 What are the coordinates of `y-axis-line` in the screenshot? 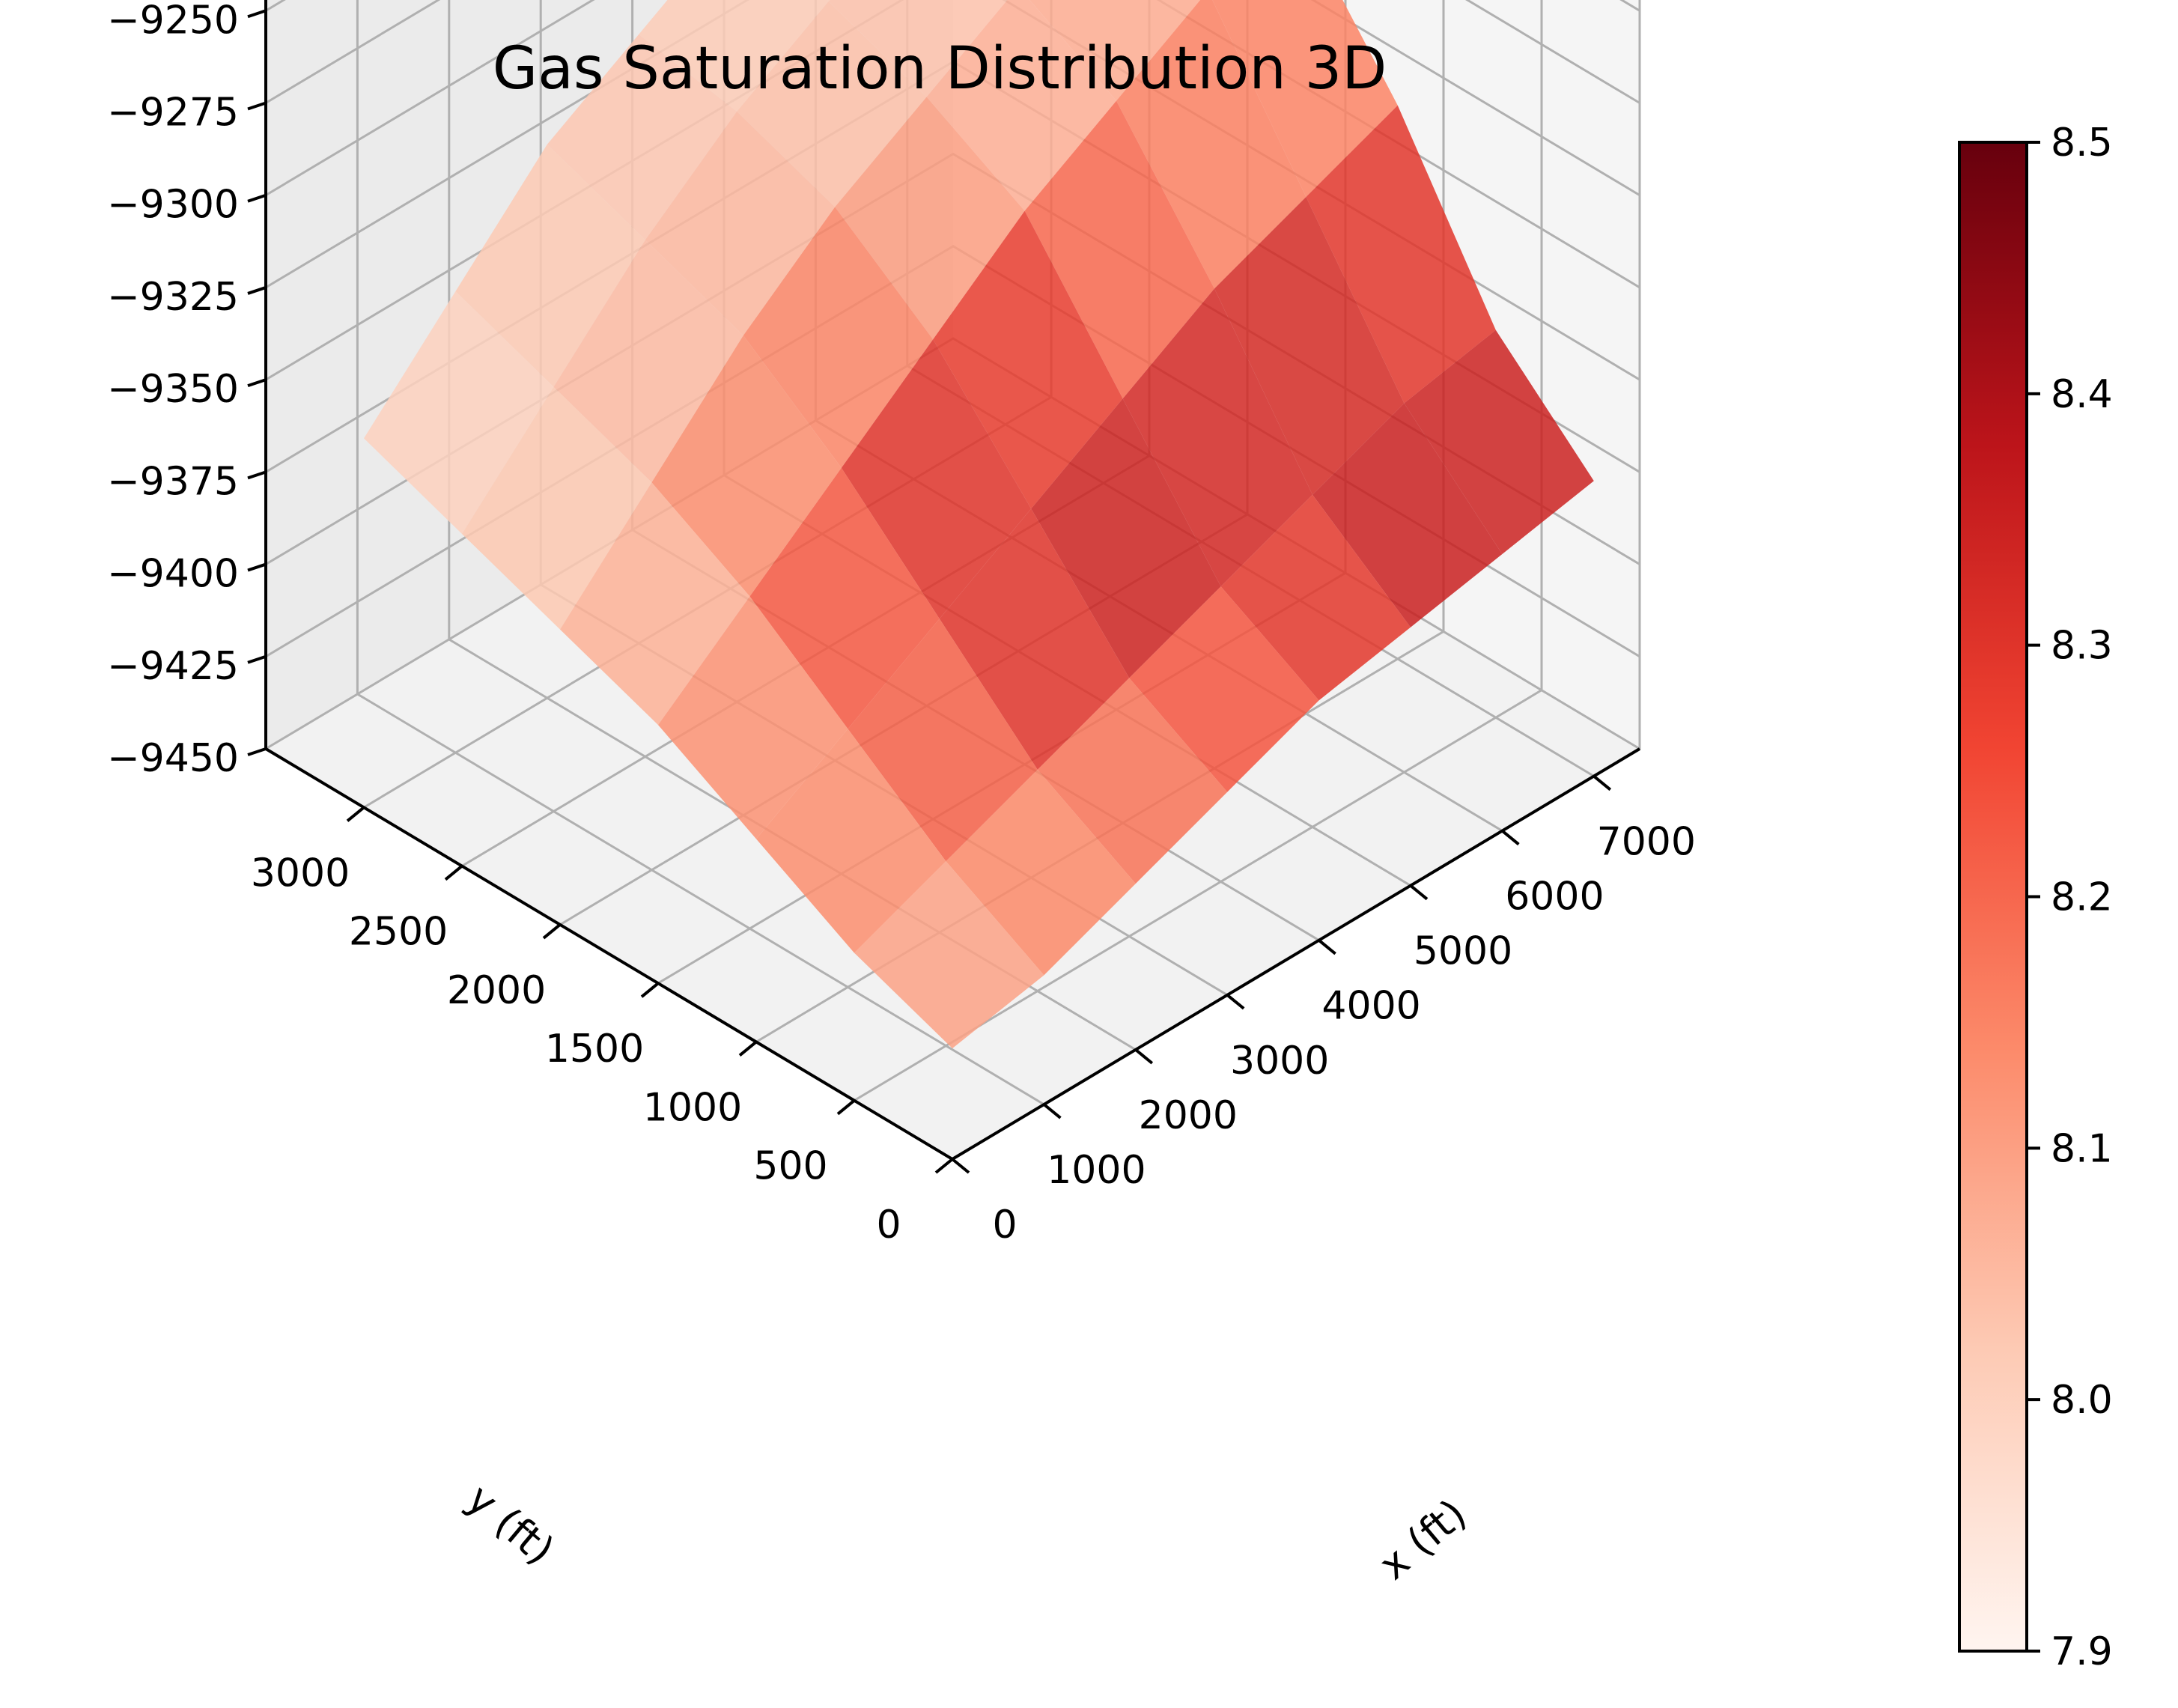 It's located at (609, 954).